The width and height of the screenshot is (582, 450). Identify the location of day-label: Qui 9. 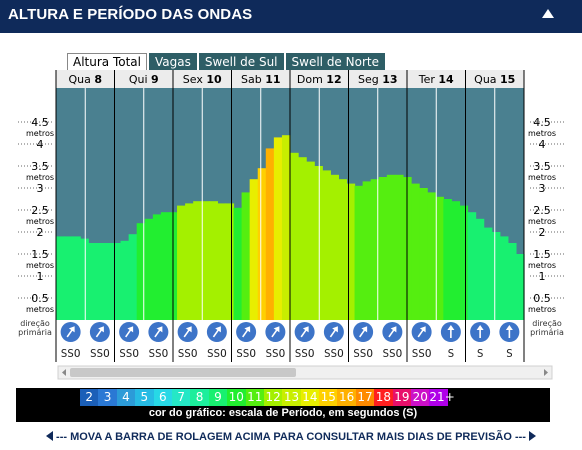
(144, 79).